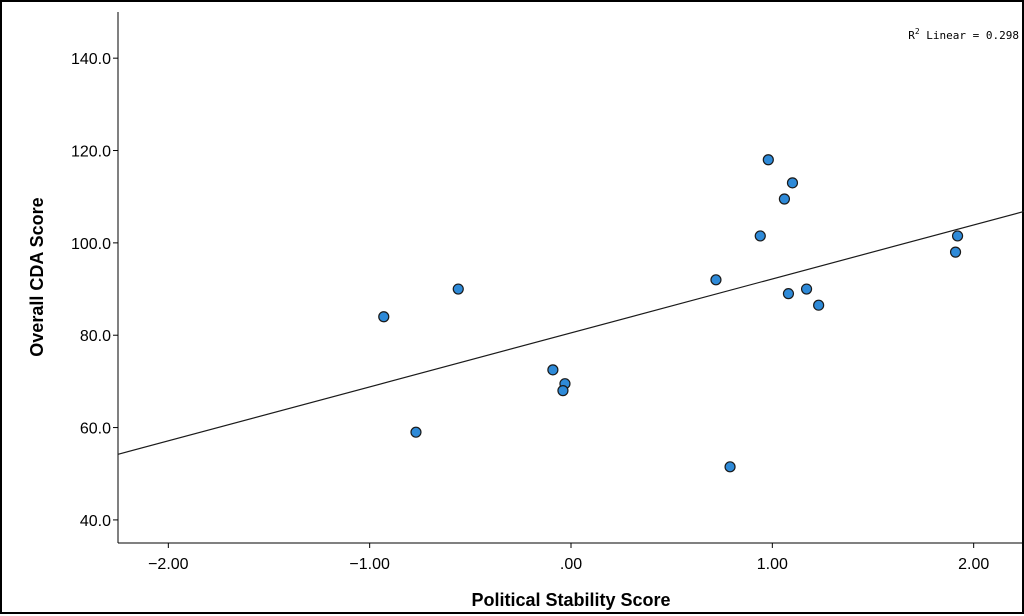  Describe the element at coordinates (570, 600) in the screenshot. I see `x-axis-title: Political Stability Score` at that location.